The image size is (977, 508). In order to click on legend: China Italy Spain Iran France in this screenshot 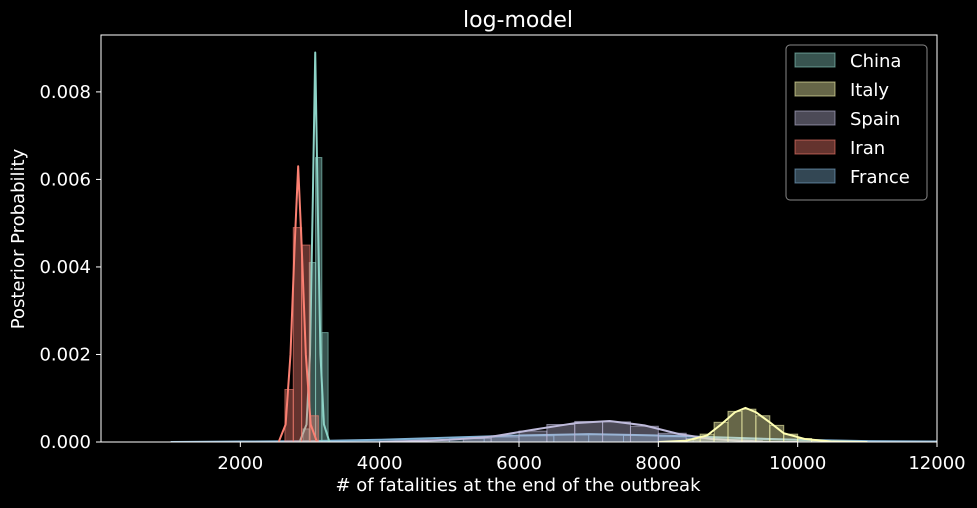, I will do `click(856, 122)`.